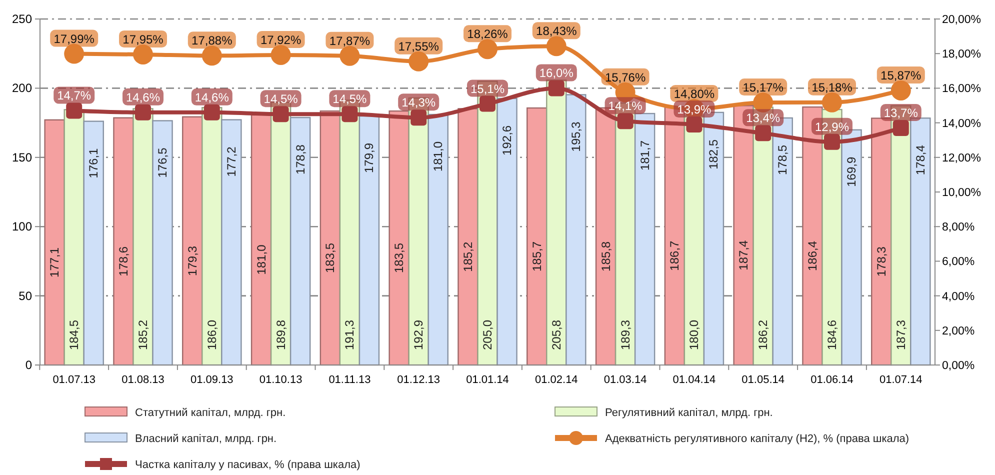  What do you see at coordinates (507, 140) in the screenshot?
I see `data-label: 192,6` at bounding box center [507, 140].